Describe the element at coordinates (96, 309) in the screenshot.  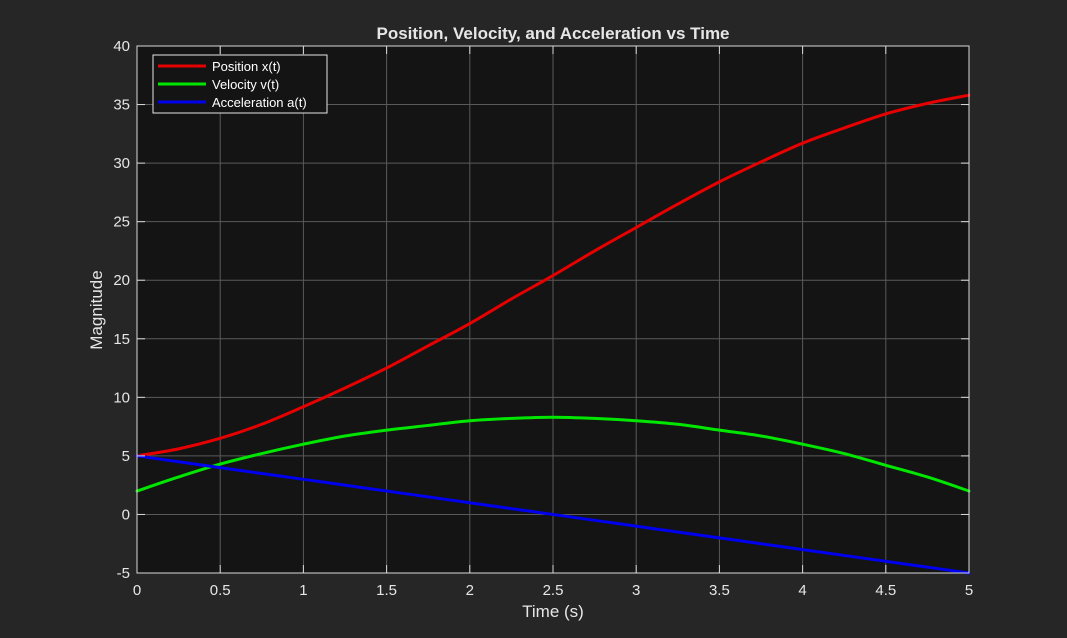
I see `y-axis-label: Magnitude` at that location.